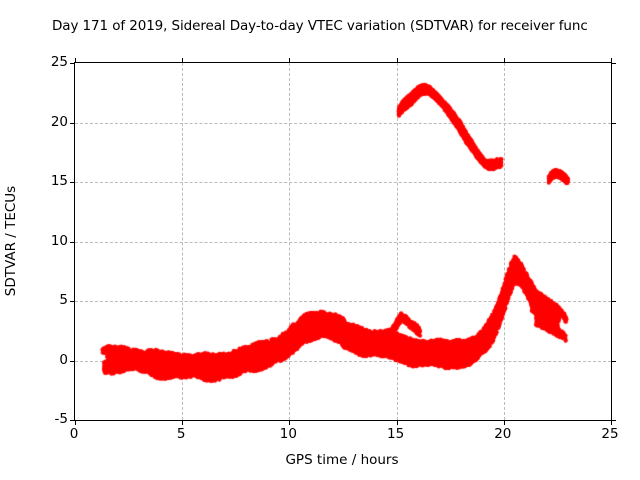  I want to click on y-tick-label: 5, so click(63, 300).